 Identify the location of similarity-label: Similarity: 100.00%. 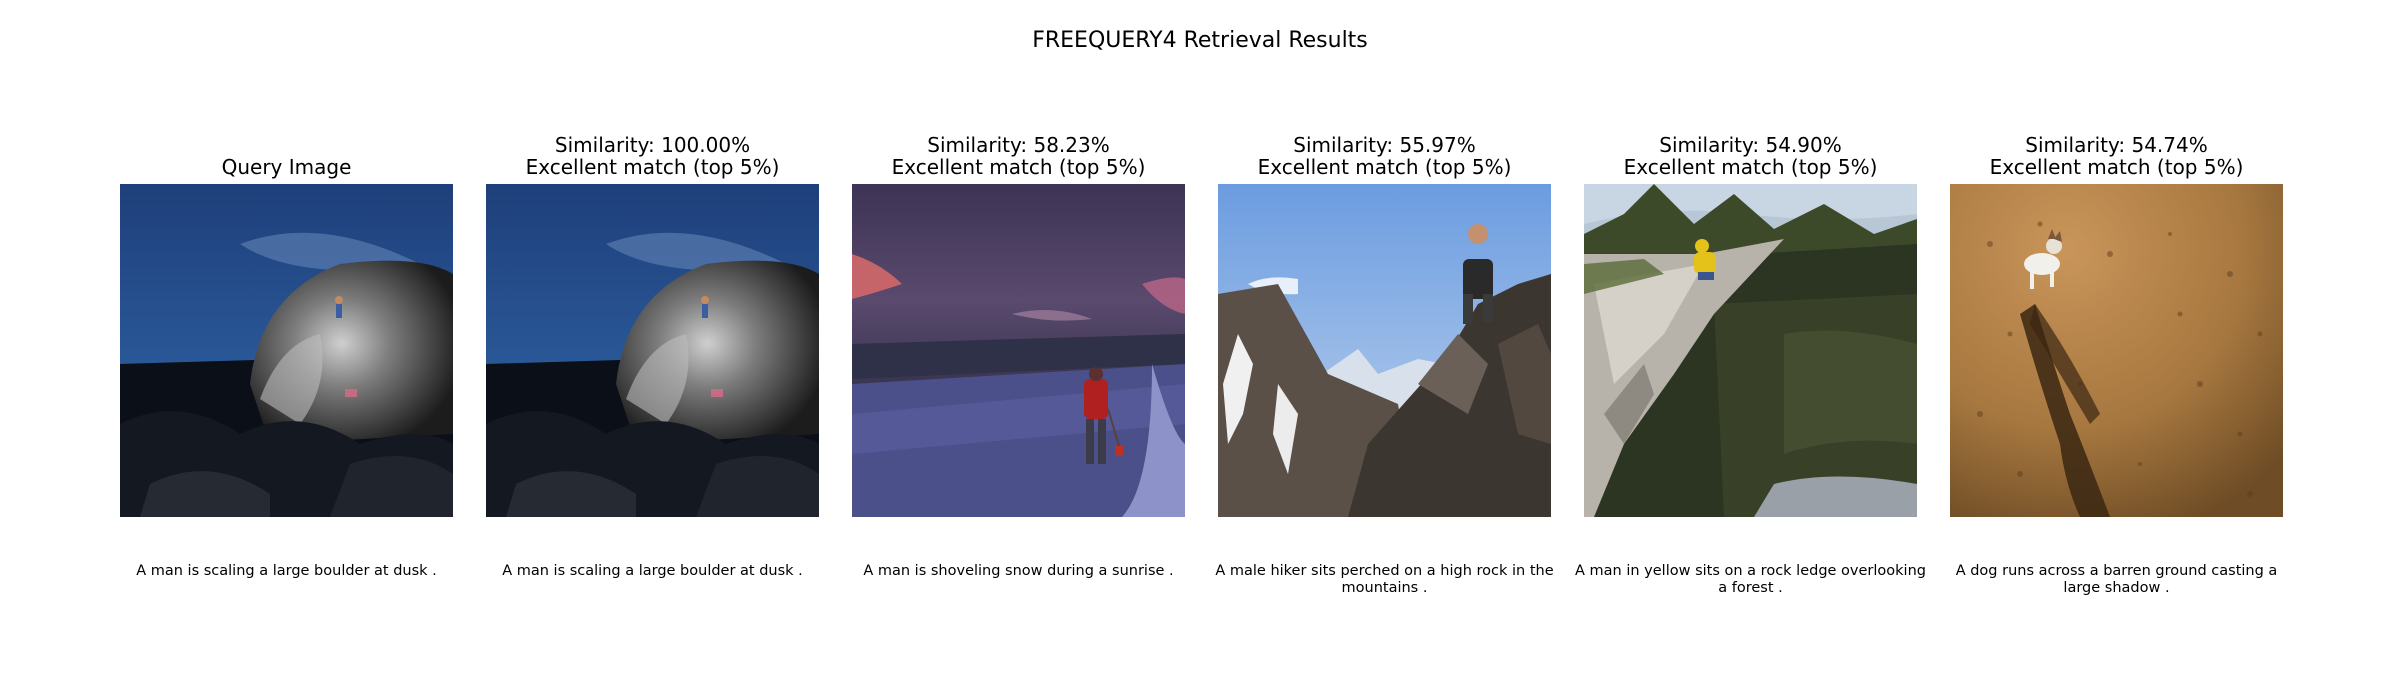
(652, 145).